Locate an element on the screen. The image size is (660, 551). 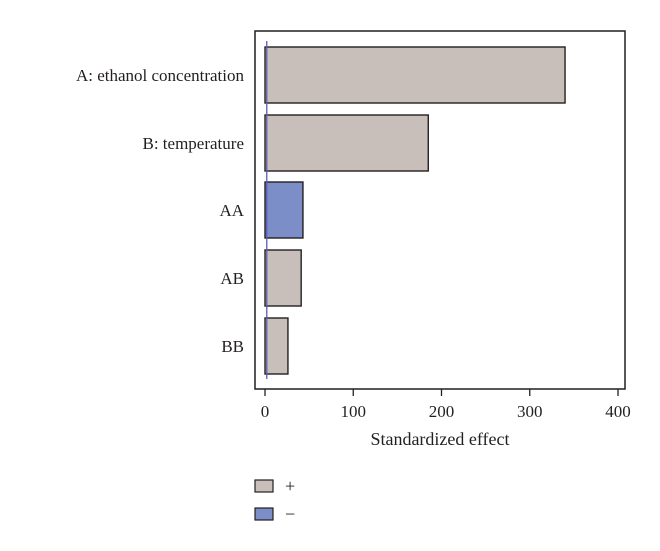
x-axis-title: Standardized effect is located at coordinates (439, 439).